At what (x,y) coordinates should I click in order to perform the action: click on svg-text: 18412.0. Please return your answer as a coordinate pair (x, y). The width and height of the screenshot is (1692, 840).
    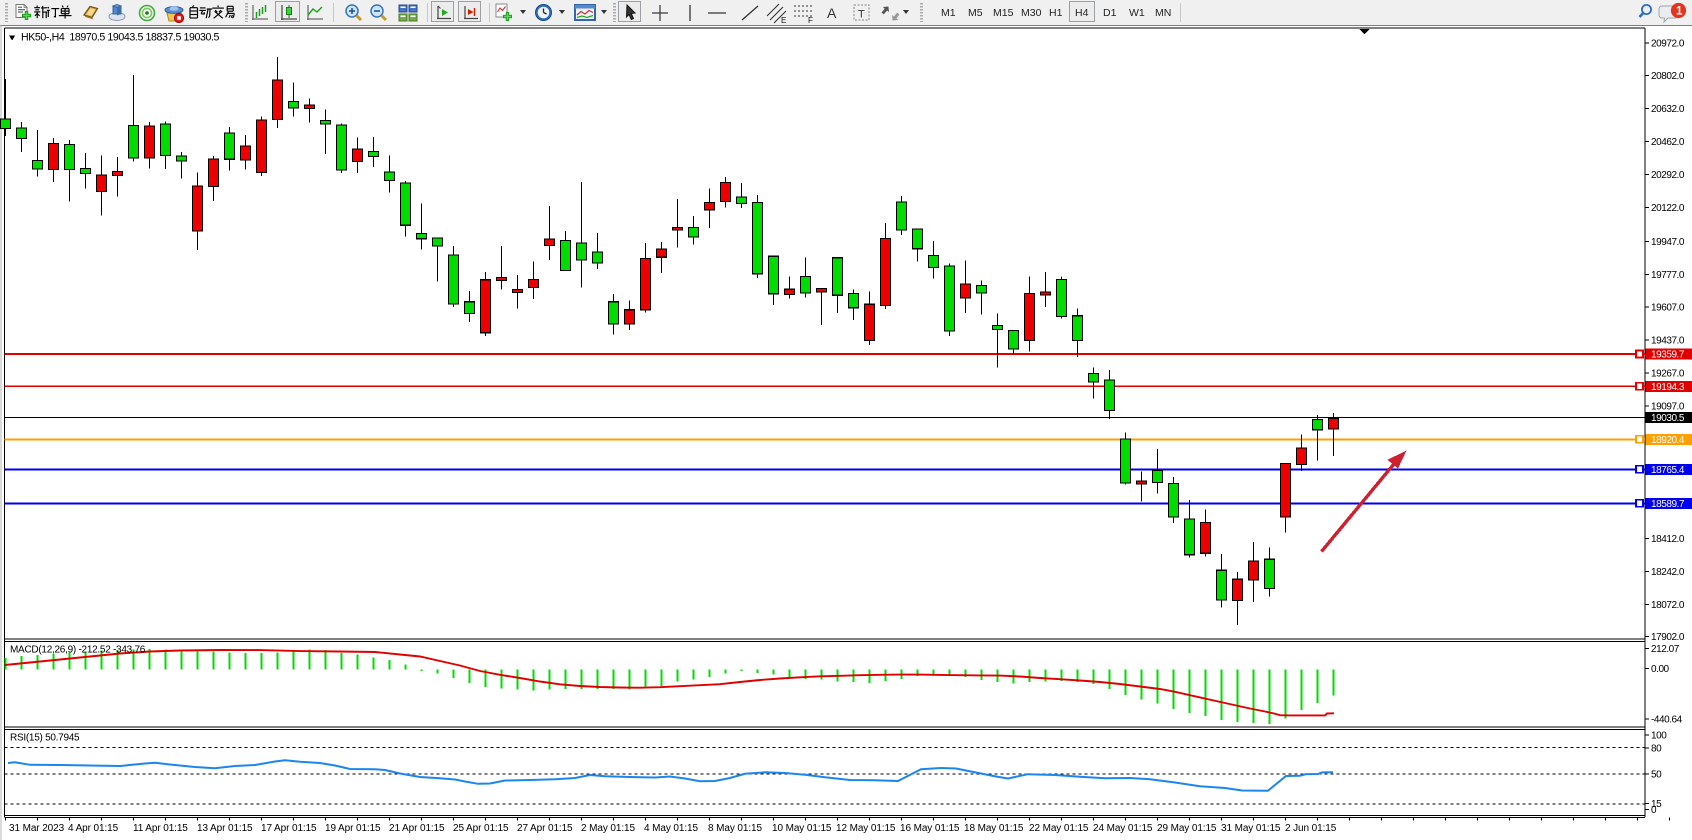
    Looking at the image, I should click on (1668, 539).